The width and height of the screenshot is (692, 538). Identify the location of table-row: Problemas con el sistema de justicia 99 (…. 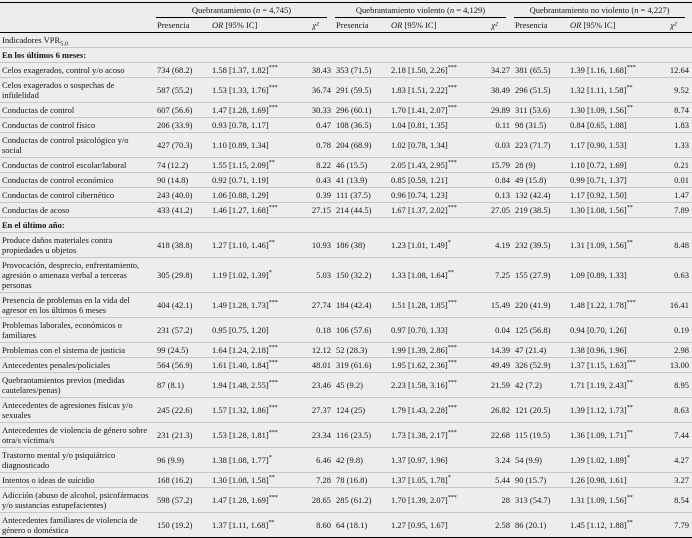
(346, 350).